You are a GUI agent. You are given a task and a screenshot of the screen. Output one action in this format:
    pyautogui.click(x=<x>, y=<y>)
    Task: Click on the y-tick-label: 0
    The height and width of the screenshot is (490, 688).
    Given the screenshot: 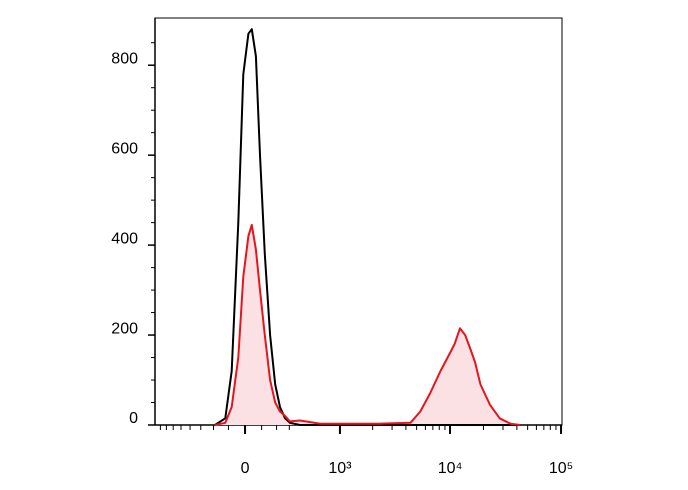 What is the action you would take?
    pyautogui.click(x=133, y=418)
    